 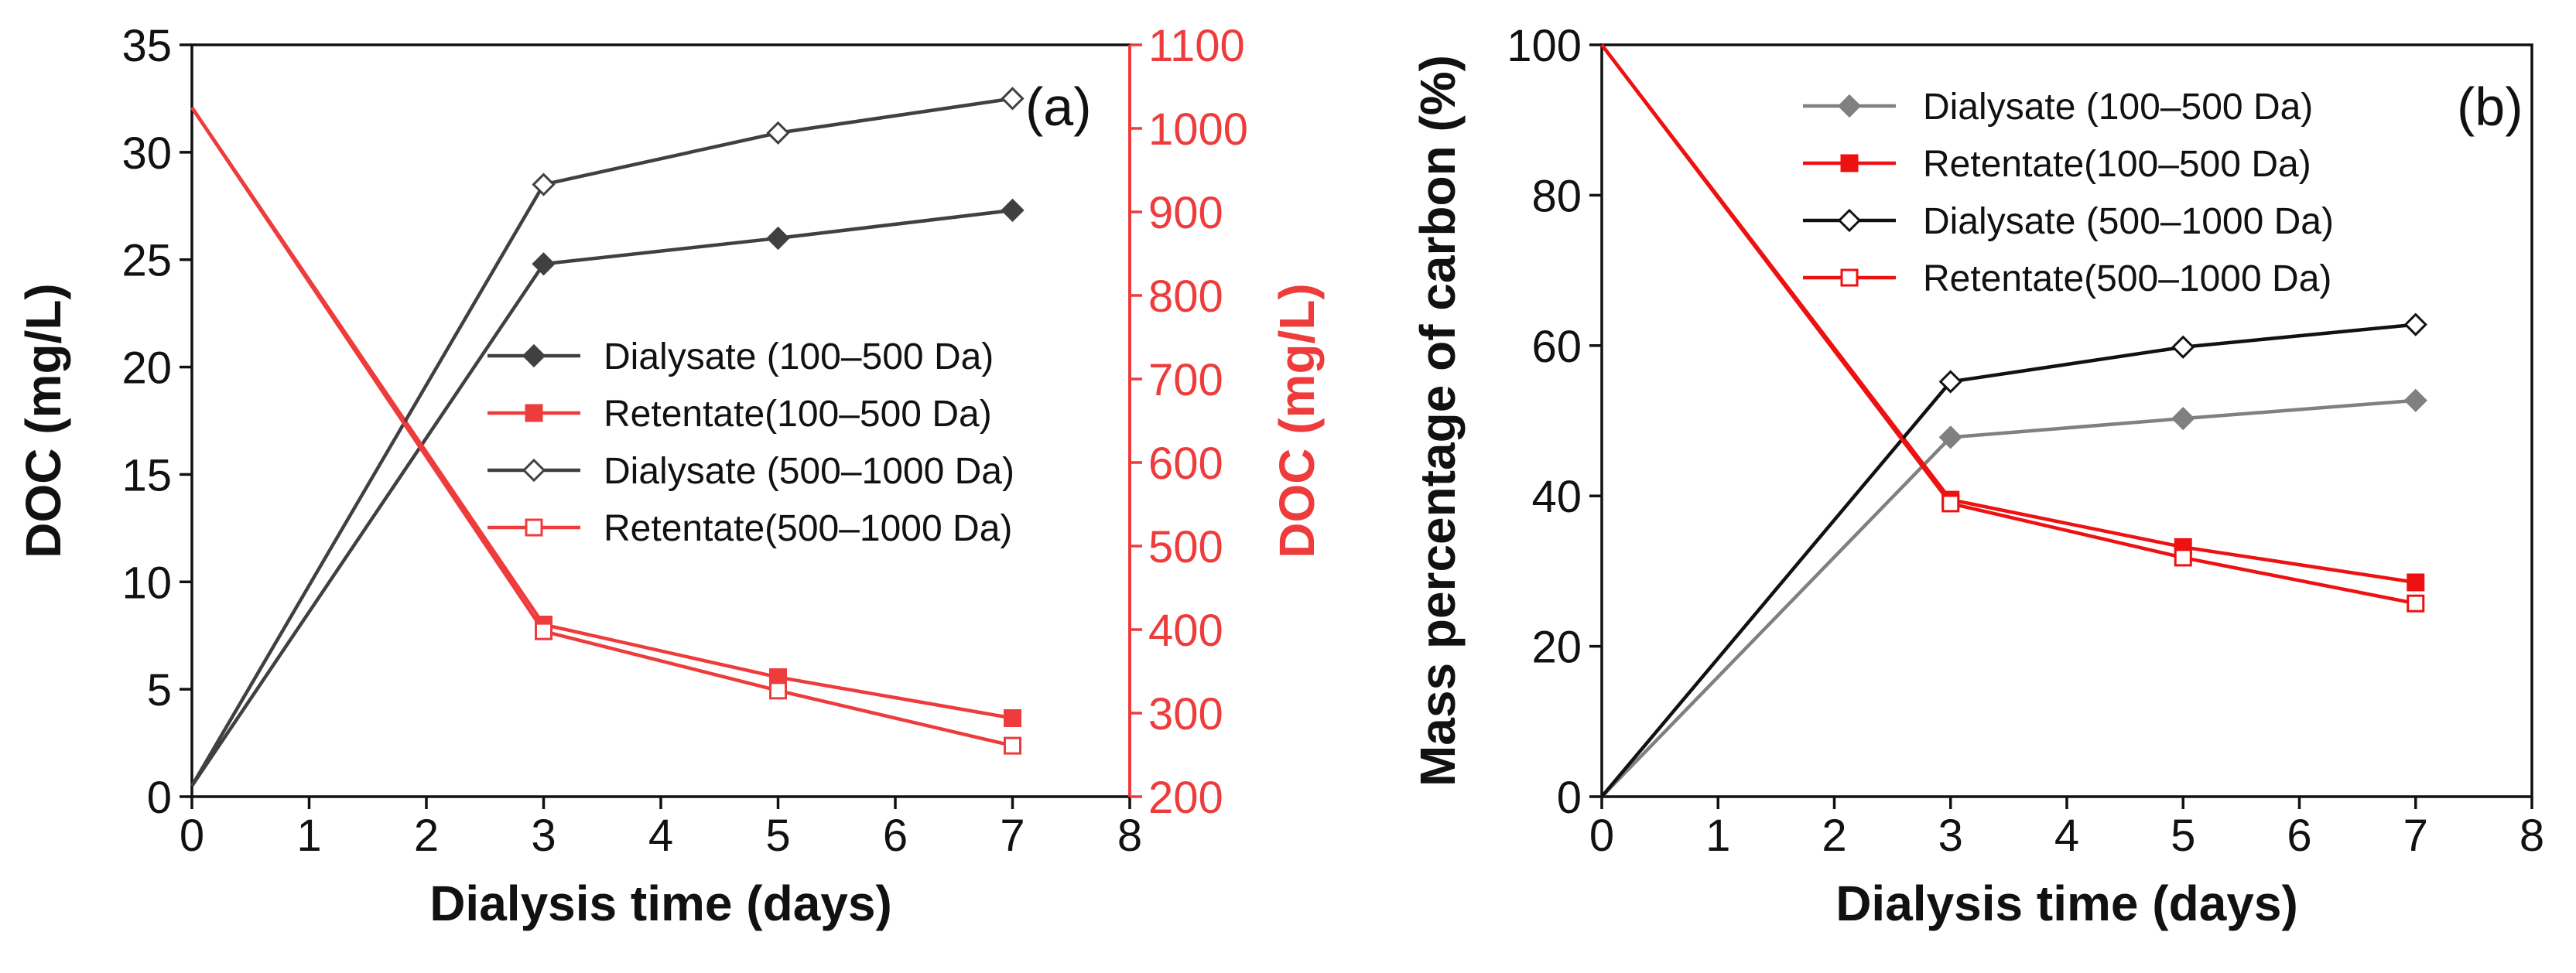 What do you see at coordinates (1186, 380) in the screenshot?
I see `y2-tick-label: 700` at bounding box center [1186, 380].